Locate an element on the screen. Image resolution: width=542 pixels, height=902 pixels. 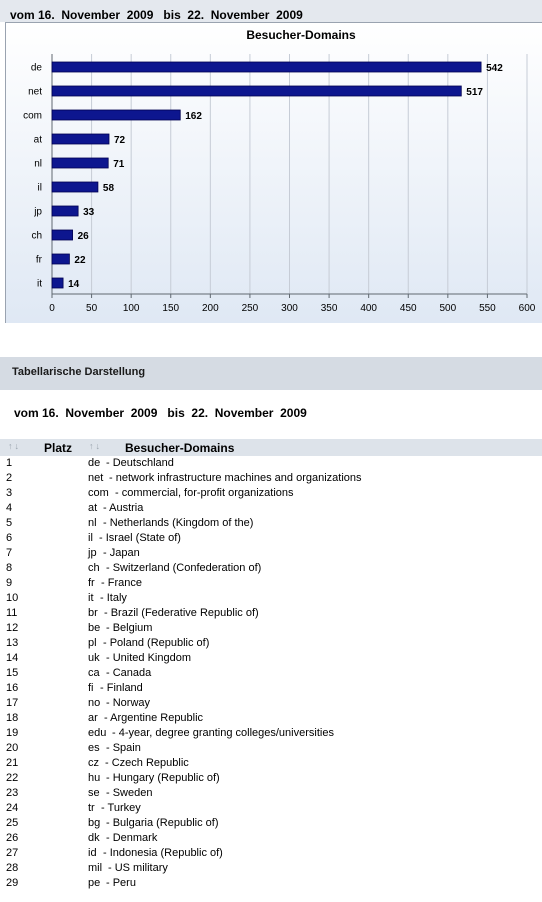
category-label: at is located at coordinates (38, 140).